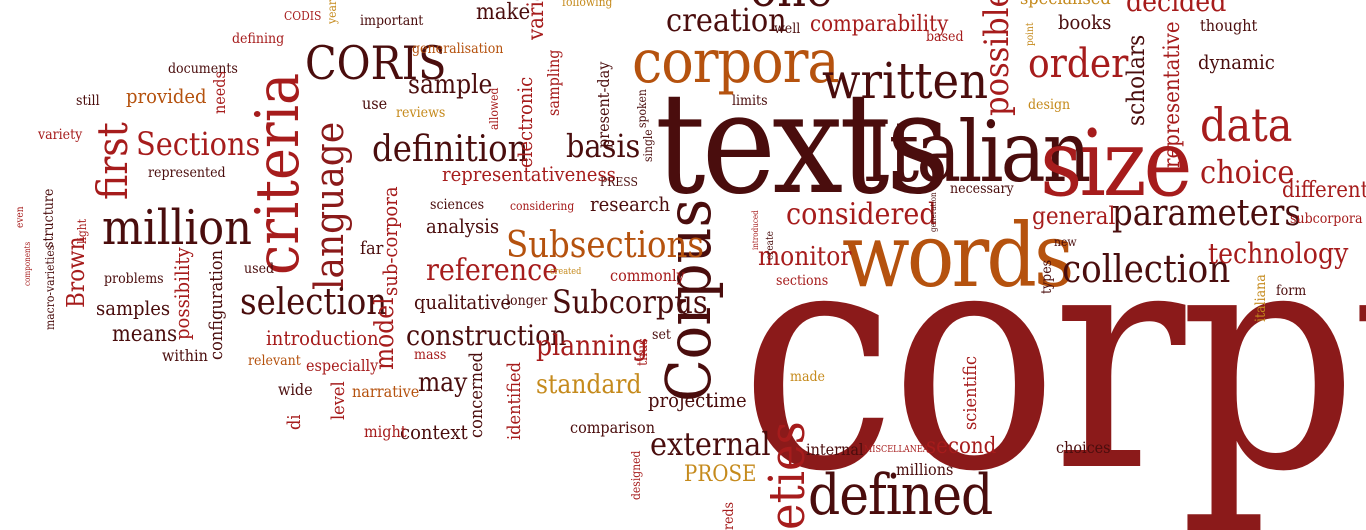 The height and width of the screenshot is (530, 1366). Describe the element at coordinates (1247, 172) in the screenshot. I see `word-choice: choice` at that location.